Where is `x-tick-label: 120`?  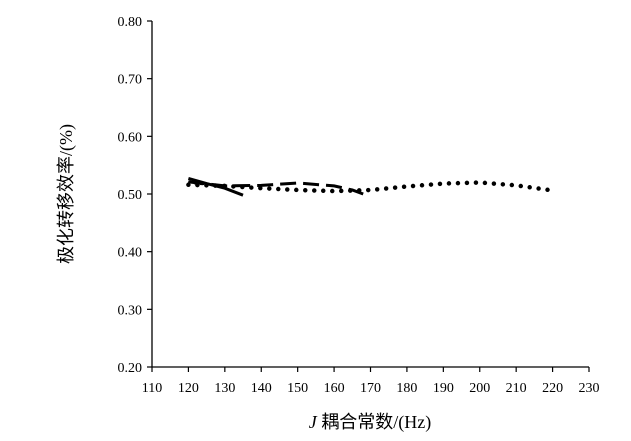
x-tick-label: 120 is located at coordinates (188, 388).